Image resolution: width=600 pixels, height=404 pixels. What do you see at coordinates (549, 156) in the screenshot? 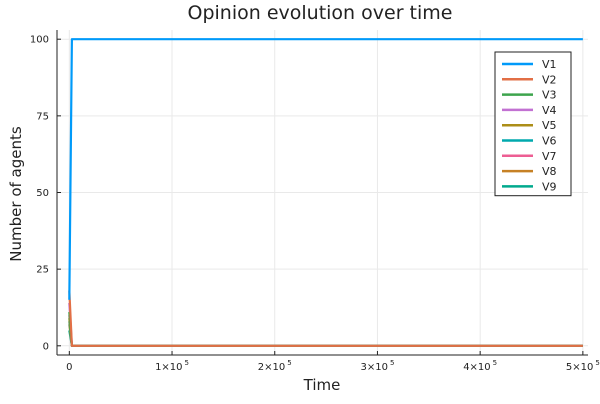
I see `legend-label-v7: V7` at bounding box center [549, 156].